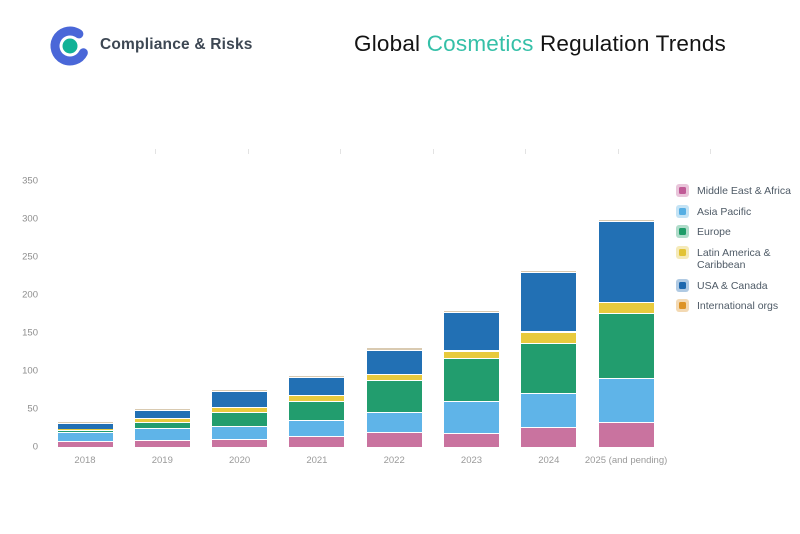 This screenshot has width=800, height=534. Describe the element at coordinates (30, 295) in the screenshot. I see `y-axis-tick-label: 200` at that location.